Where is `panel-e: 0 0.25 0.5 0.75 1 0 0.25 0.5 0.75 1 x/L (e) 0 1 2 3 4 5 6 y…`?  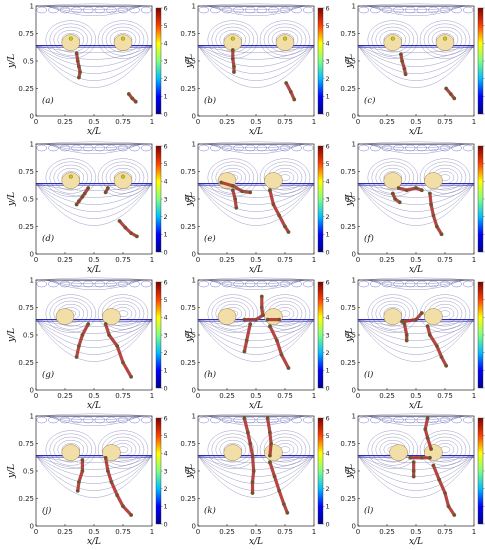 panel-e: 0 0.25 0.5 0.75 1 0 0.25 0.5 0.75 1 x/L (e) 0 1 2 3 4 5 6 y… is located at coordinates (254, 208).